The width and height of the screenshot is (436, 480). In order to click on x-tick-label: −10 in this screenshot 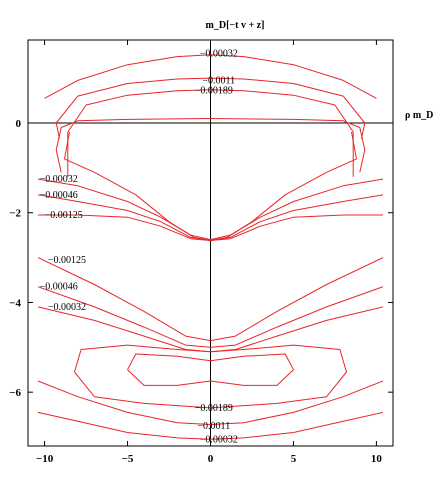, I will do `click(45, 459)`.